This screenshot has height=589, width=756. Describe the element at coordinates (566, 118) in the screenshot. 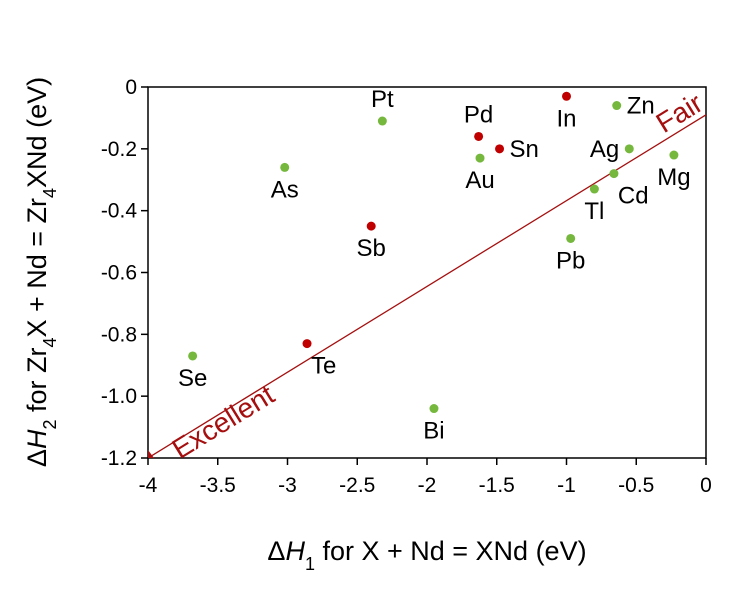

I see `point-label-in: In` at that location.